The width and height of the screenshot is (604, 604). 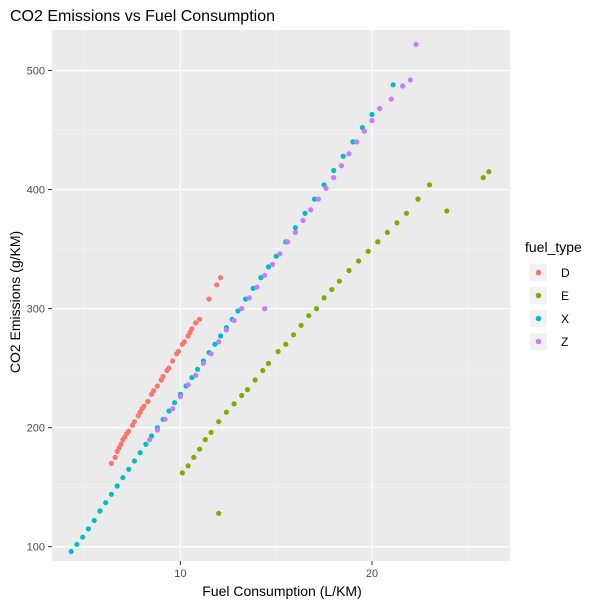 I want to click on legend-label: Z, so click(x=564, y=342).